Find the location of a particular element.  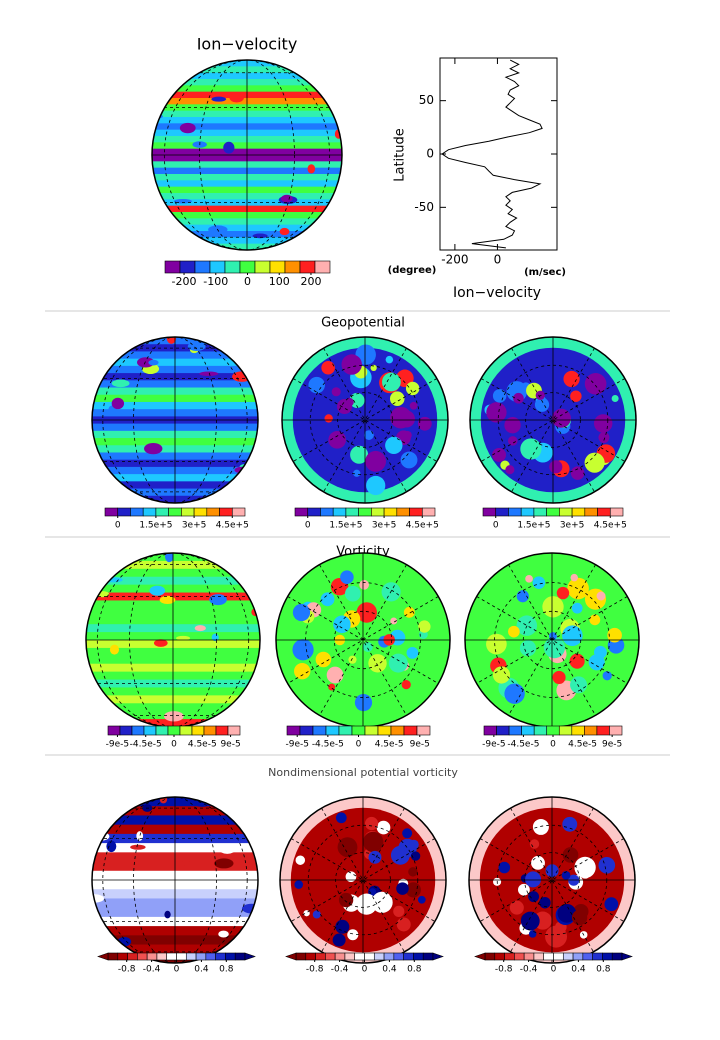

colorbar-label: 100 is located at coordinates (279, 281).